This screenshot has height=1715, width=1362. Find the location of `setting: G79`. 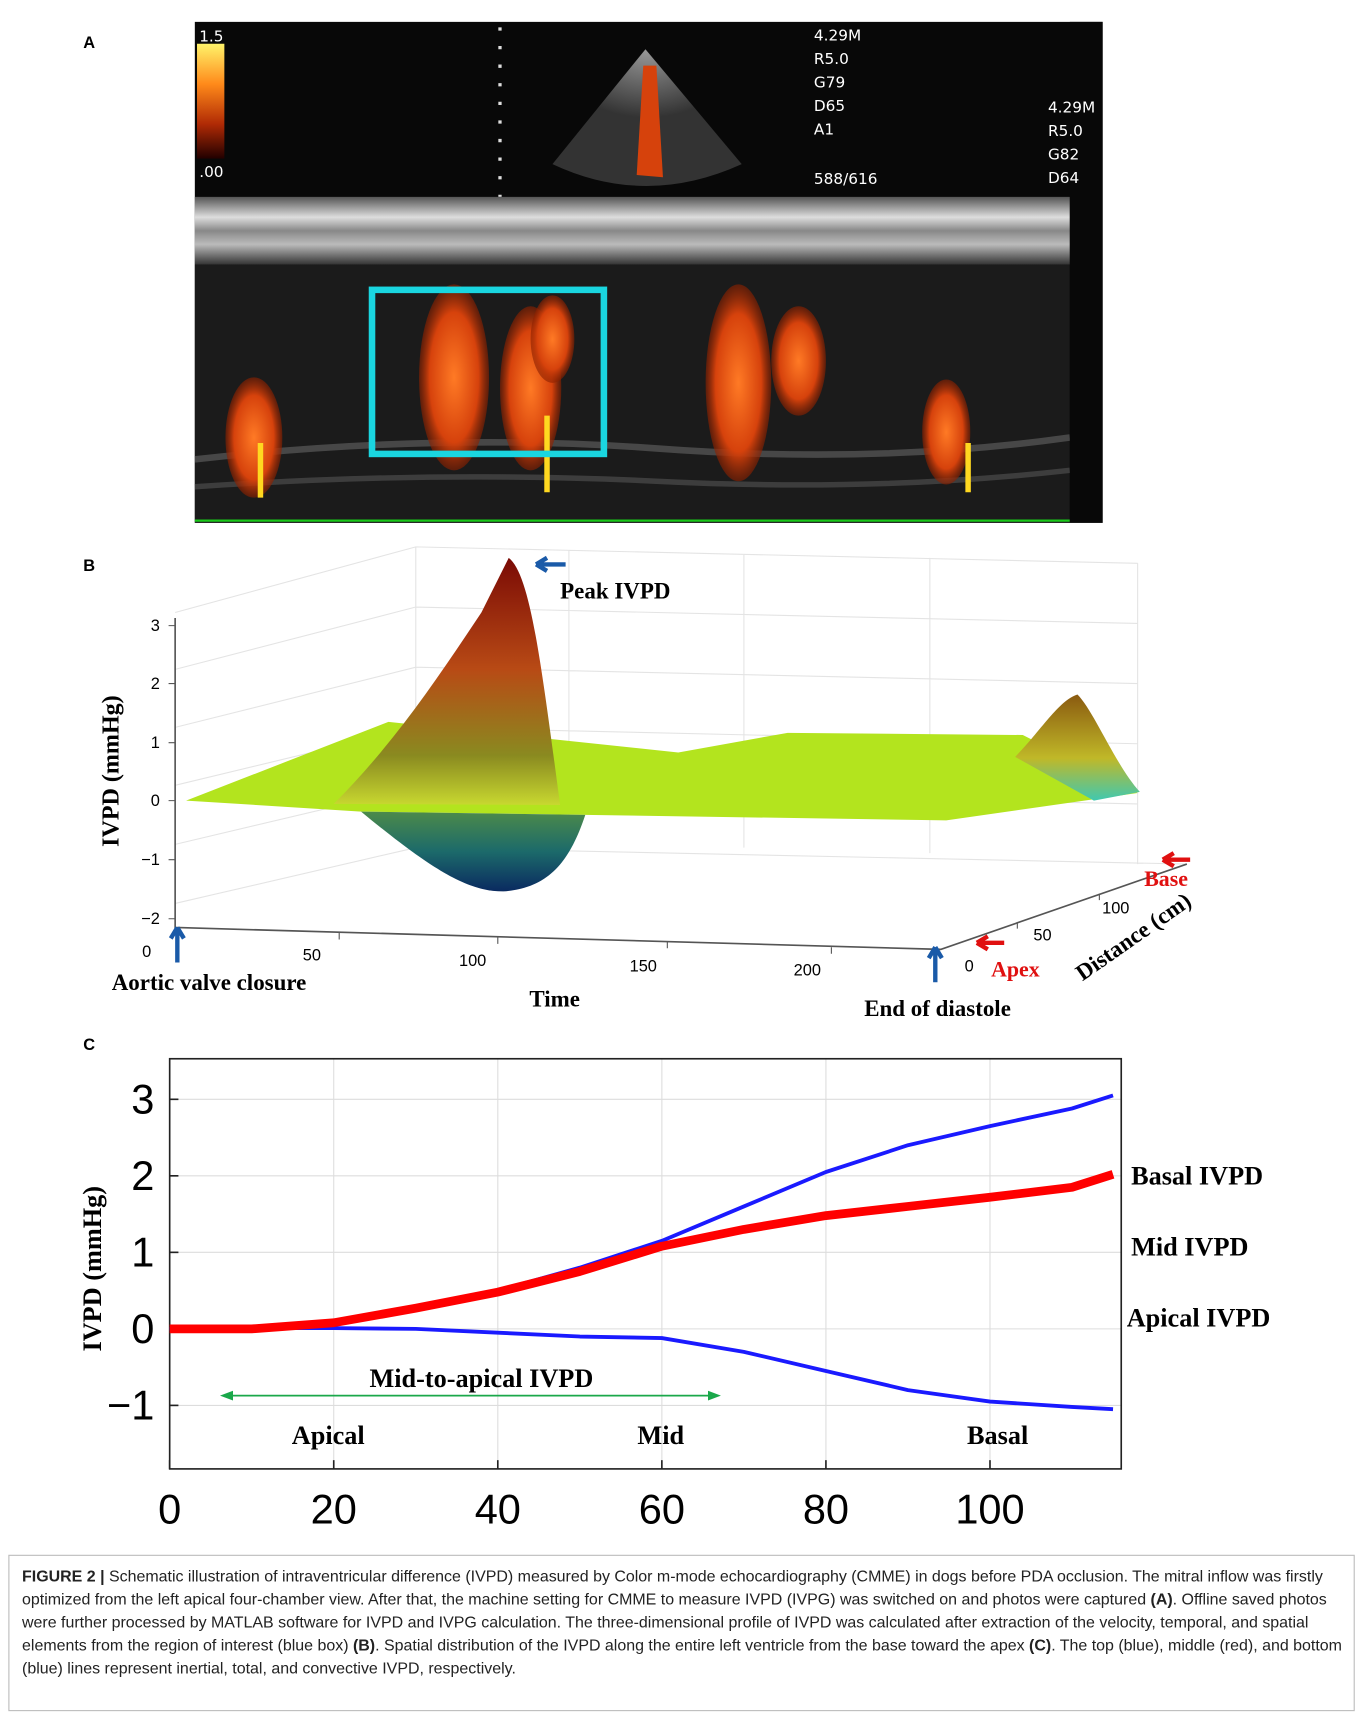

setting: G79 is located at coordinates (829, 83).